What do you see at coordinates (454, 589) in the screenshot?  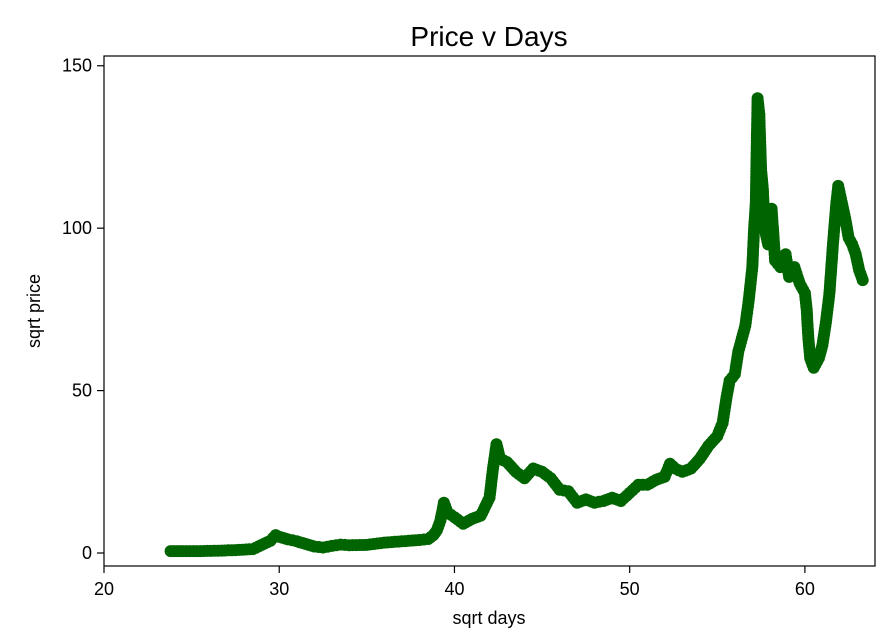 I see `x-tick-label: 40` at bounding box center [454, 589].